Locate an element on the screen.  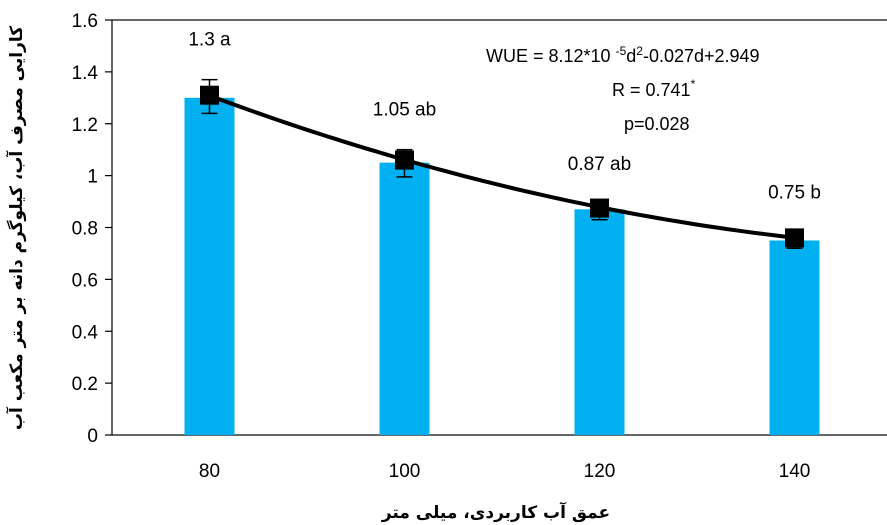
p-value: p=0.028 is located at coordinates (657, 124).